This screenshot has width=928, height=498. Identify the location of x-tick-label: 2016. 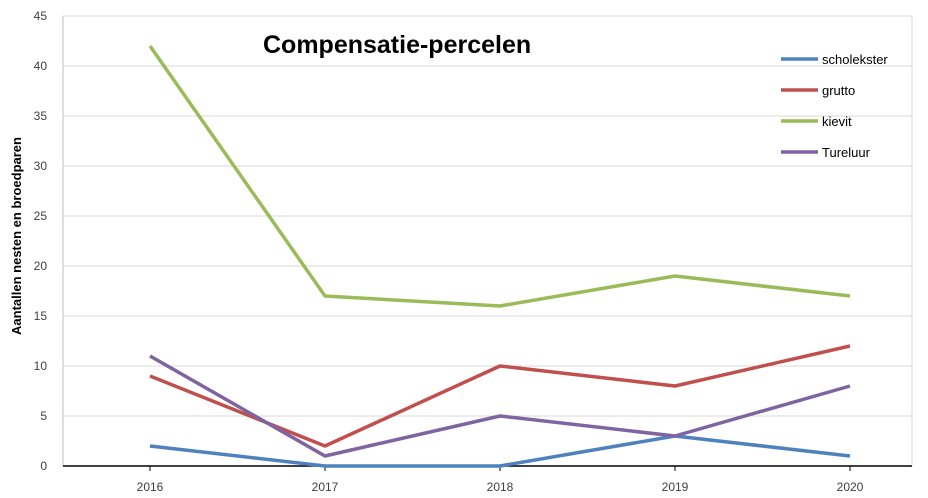
(150, 486).